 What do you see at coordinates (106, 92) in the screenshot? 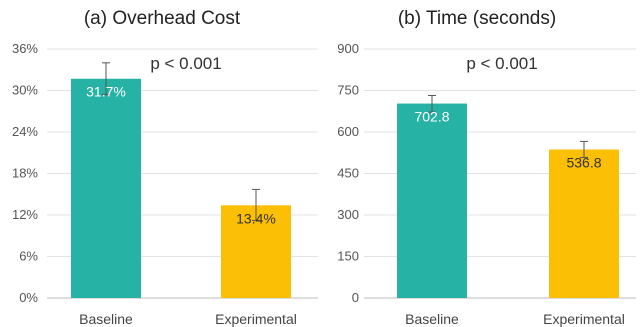
I see `data-label: 31.7%` at bounding box center [106, 92].